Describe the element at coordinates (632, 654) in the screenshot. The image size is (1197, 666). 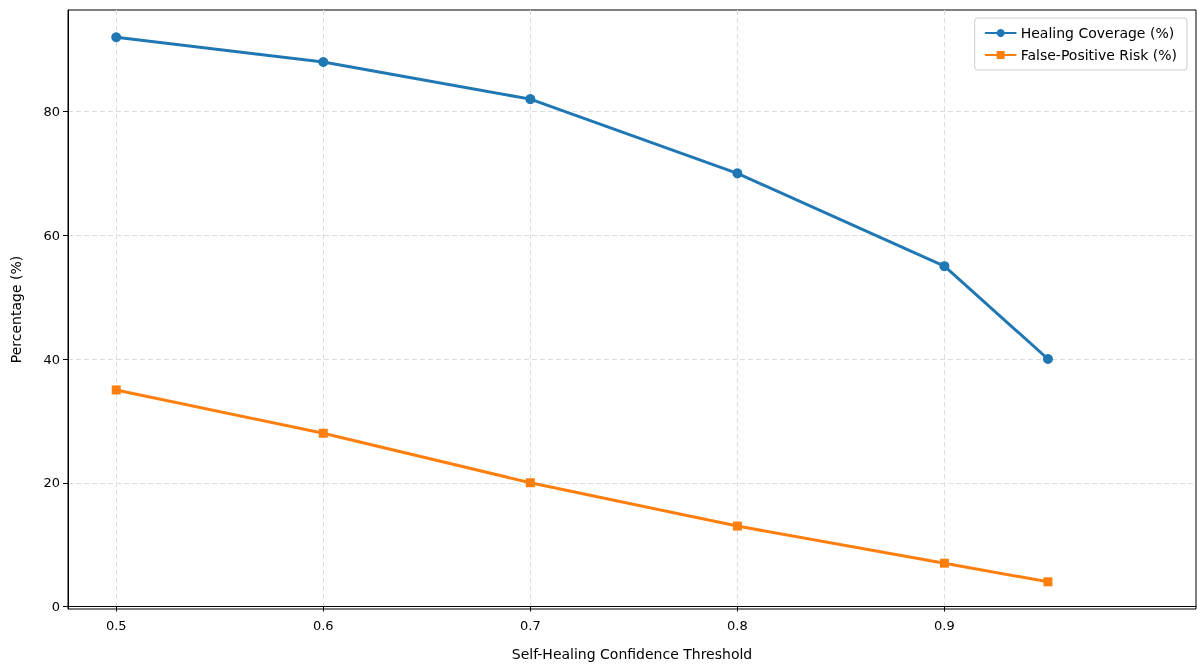
I see `x-axis-title: Self-Healing Confidence Threshold` at that location.